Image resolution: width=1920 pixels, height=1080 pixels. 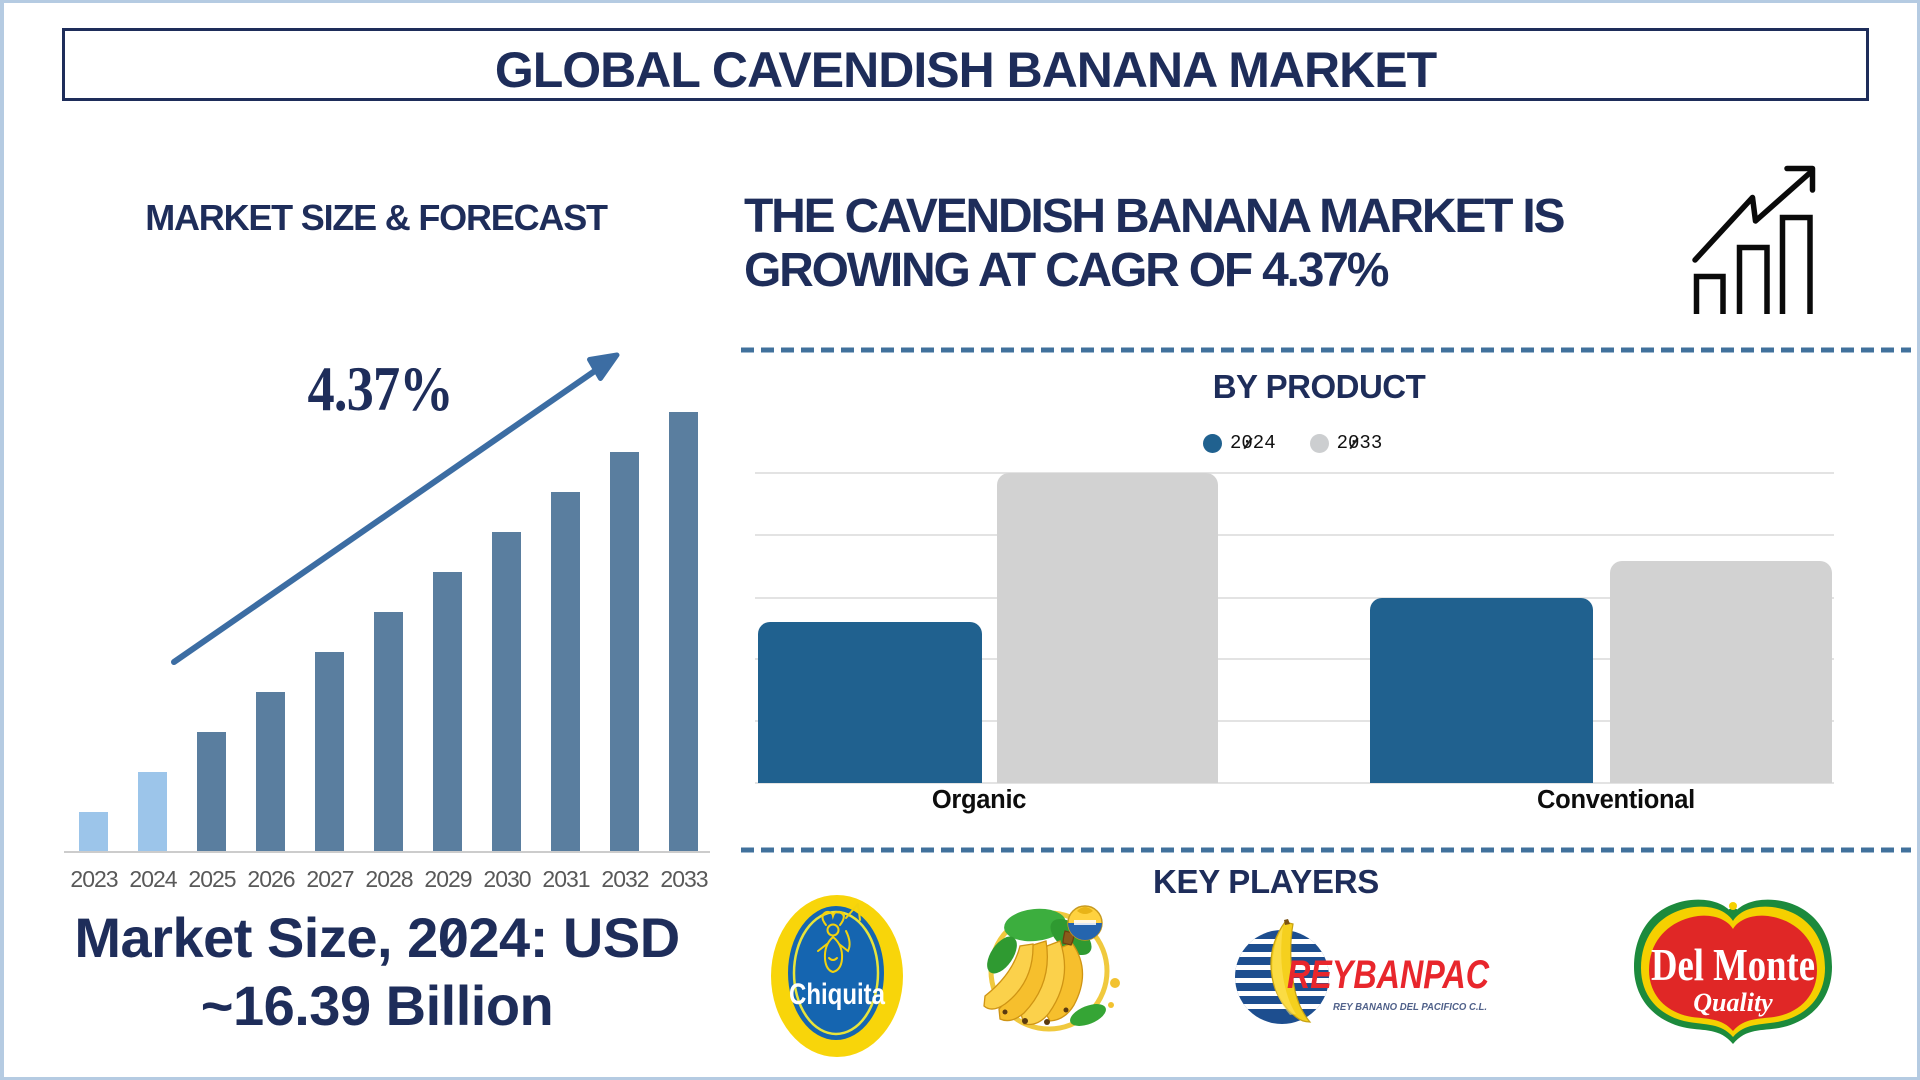 I want to click on svg-text: Del Monte, so click(x=1733, y=964).